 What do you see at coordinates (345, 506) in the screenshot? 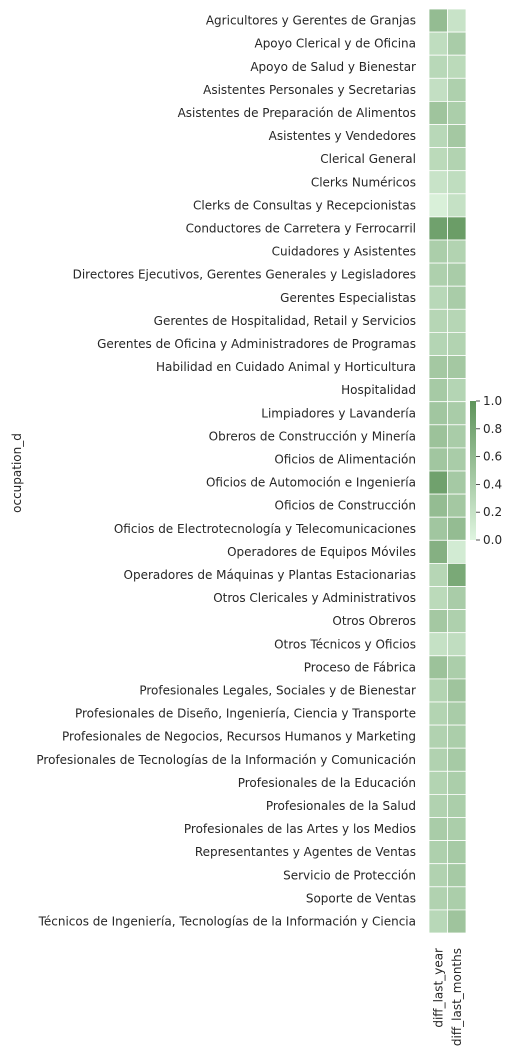
I see `row-tick-label: Oficios de Construcción` at bounding box center [345, 506].